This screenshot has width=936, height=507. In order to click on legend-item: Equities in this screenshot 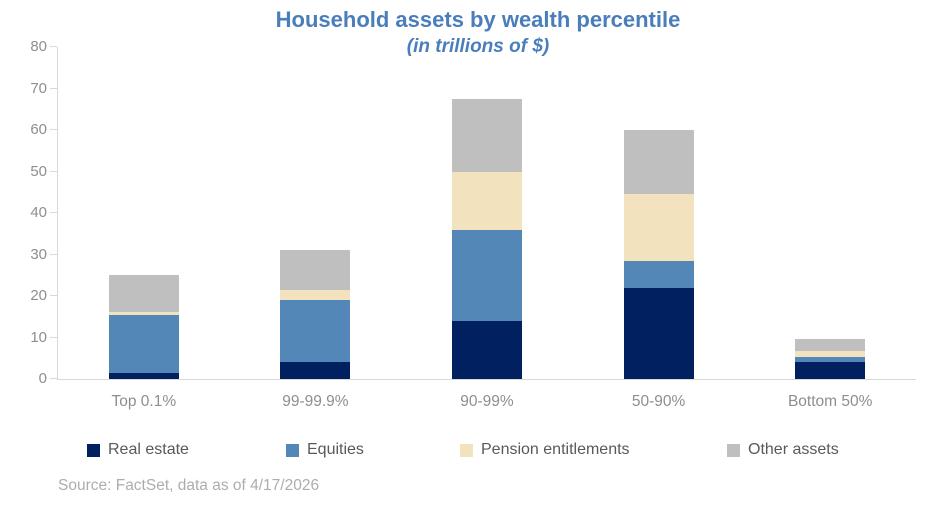, I will do `click(325, 450)`.